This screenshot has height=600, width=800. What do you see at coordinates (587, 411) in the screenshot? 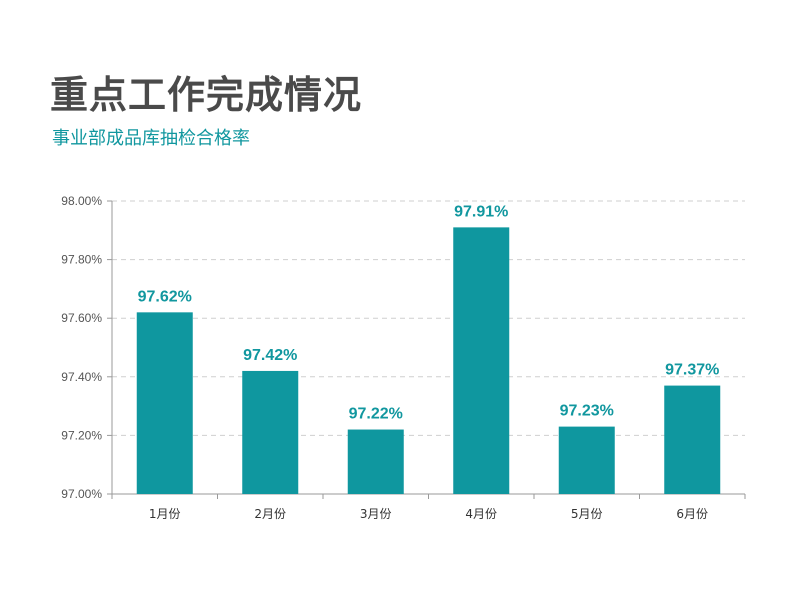
I see `data-label: 97.23%` at bounding box center [587, 411].